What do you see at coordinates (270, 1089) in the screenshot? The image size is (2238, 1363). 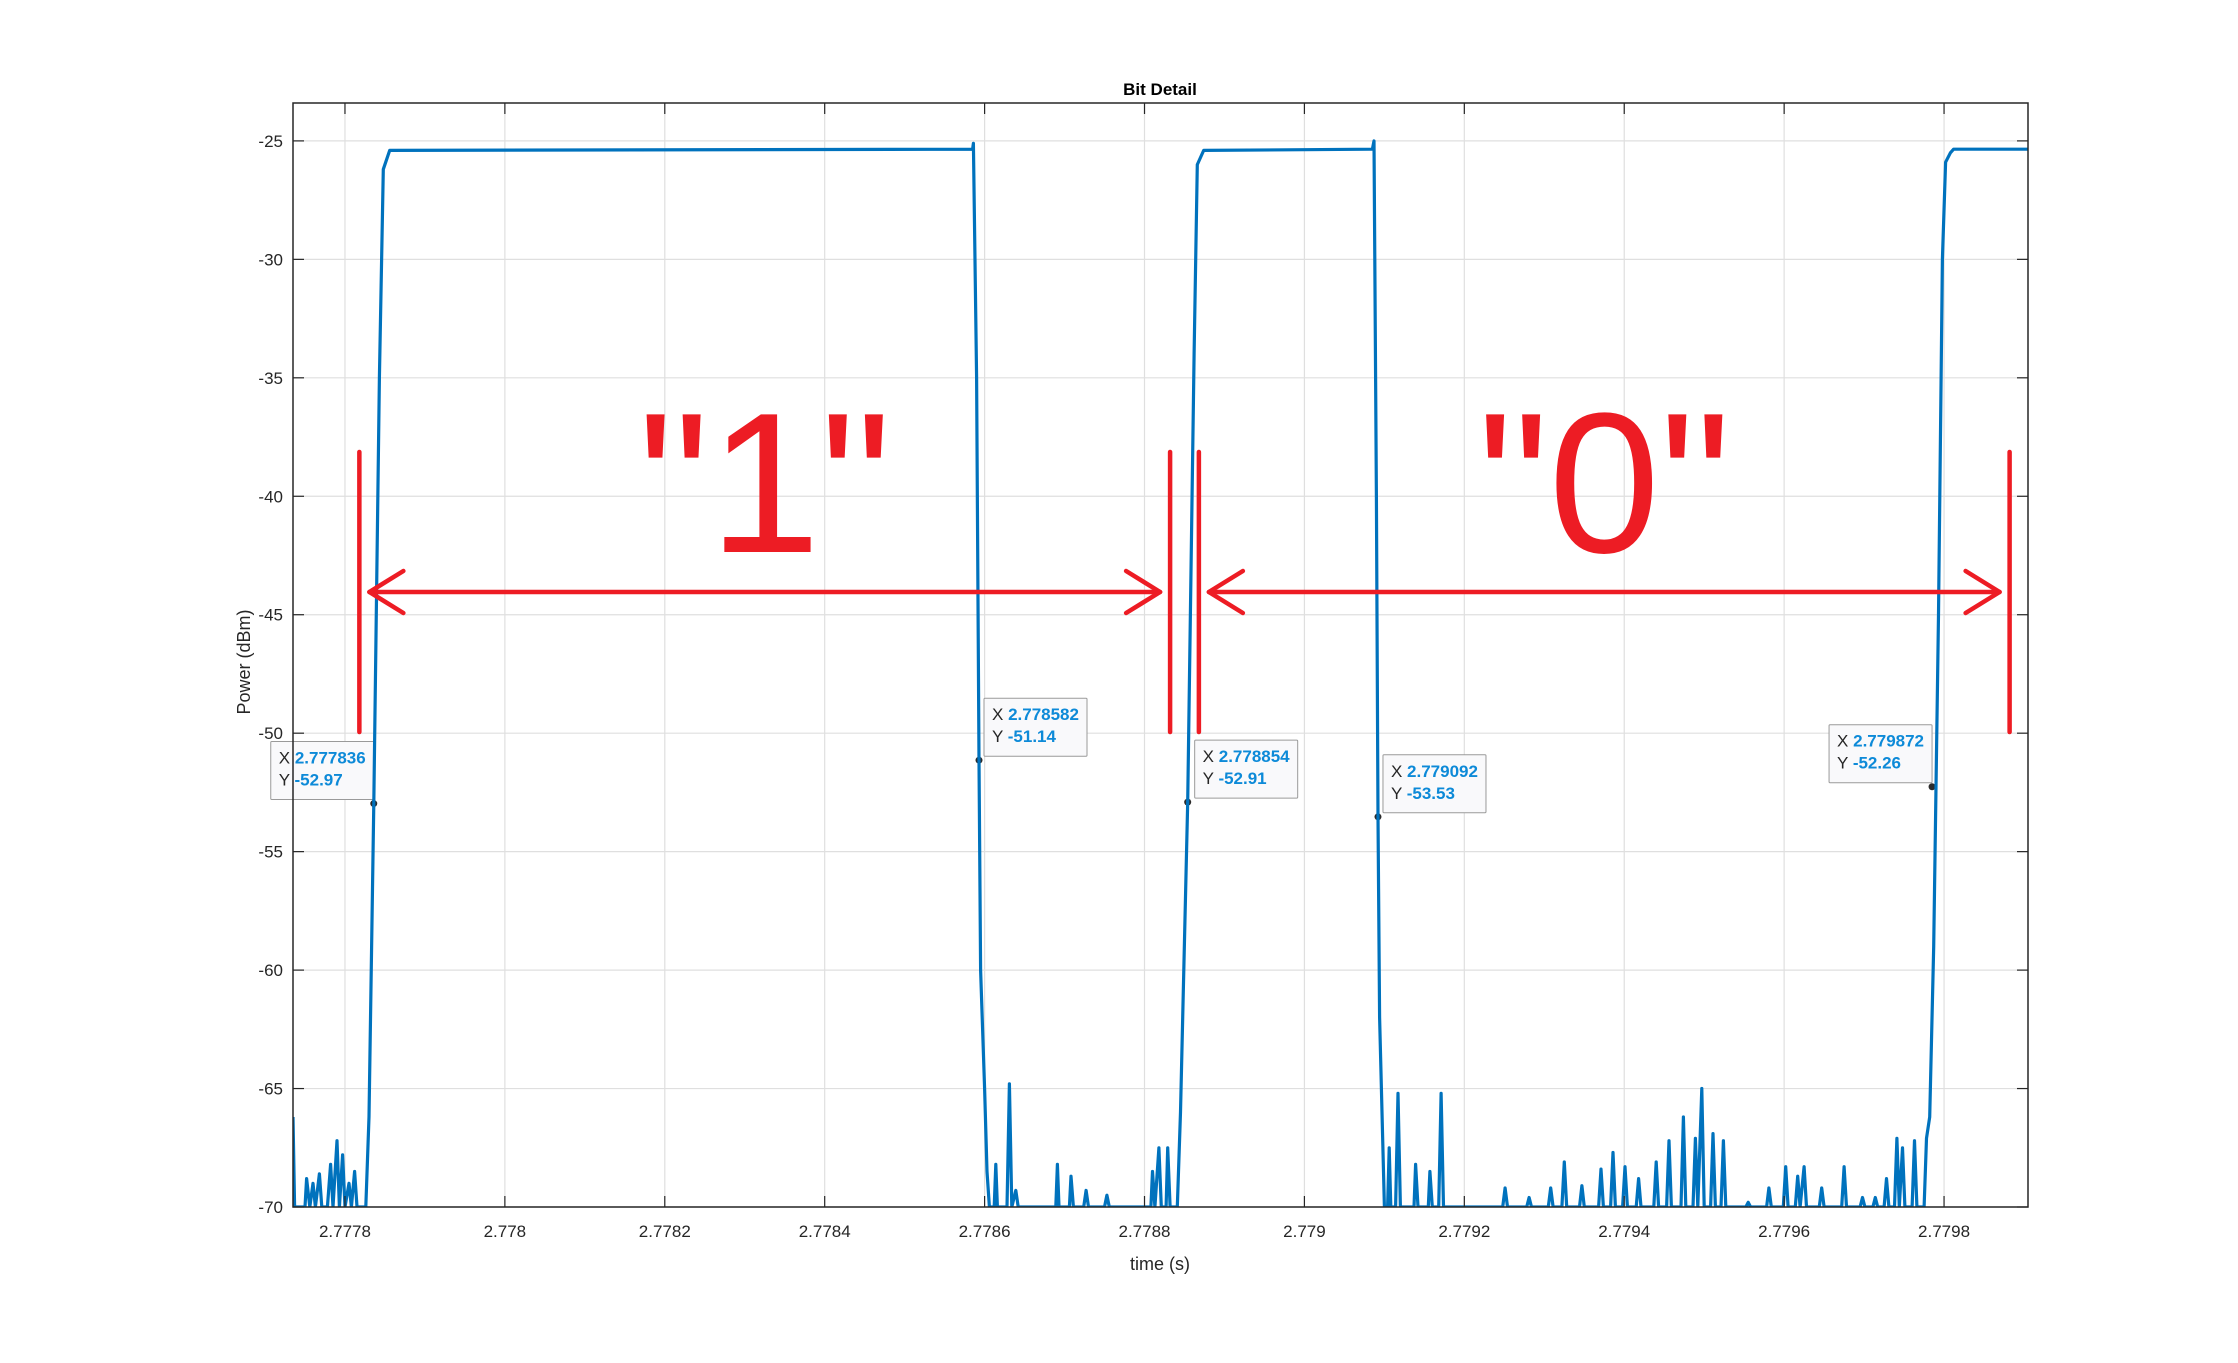 I see `y-tick-label: -65` at bounding box center [270, 1089].